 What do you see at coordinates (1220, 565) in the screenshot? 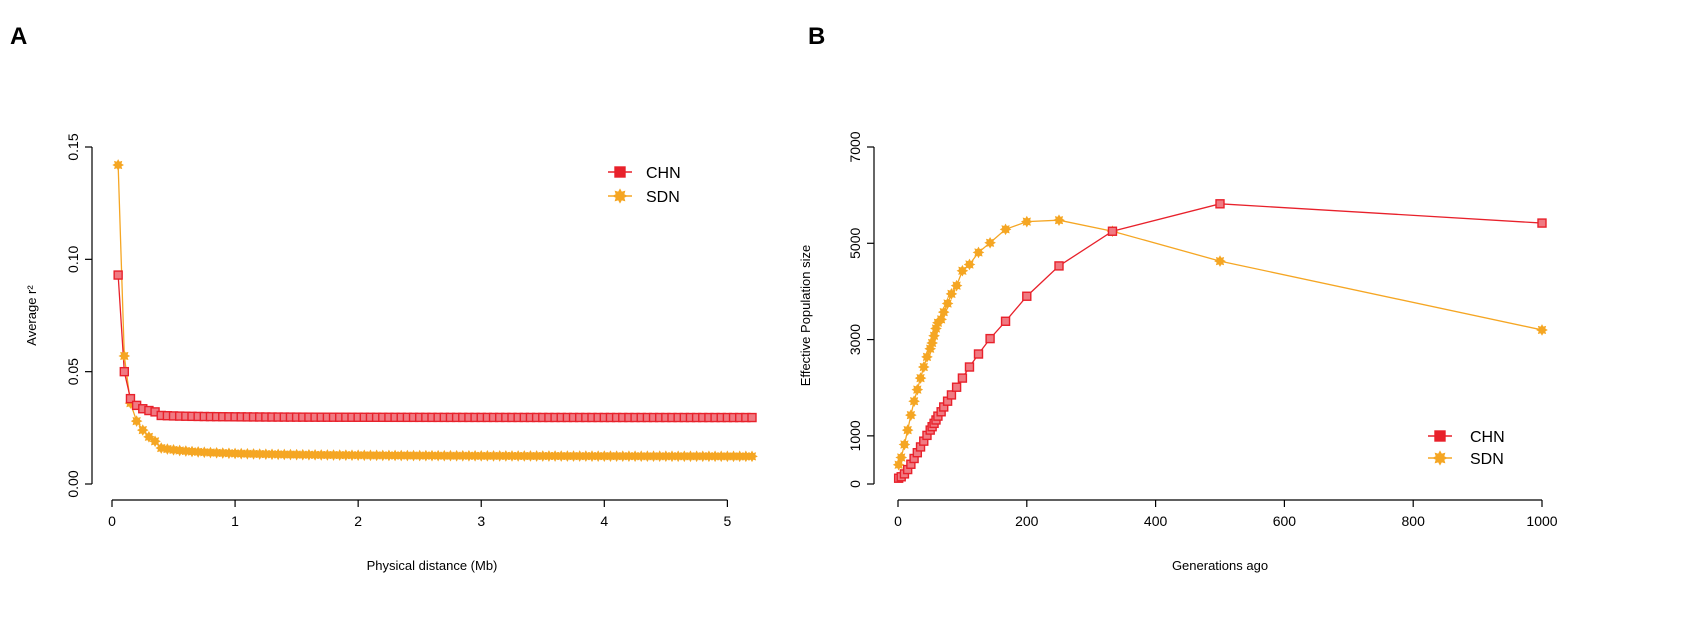
I see `x-axis-title: Generations ago` at bounding box center [1220, 565].